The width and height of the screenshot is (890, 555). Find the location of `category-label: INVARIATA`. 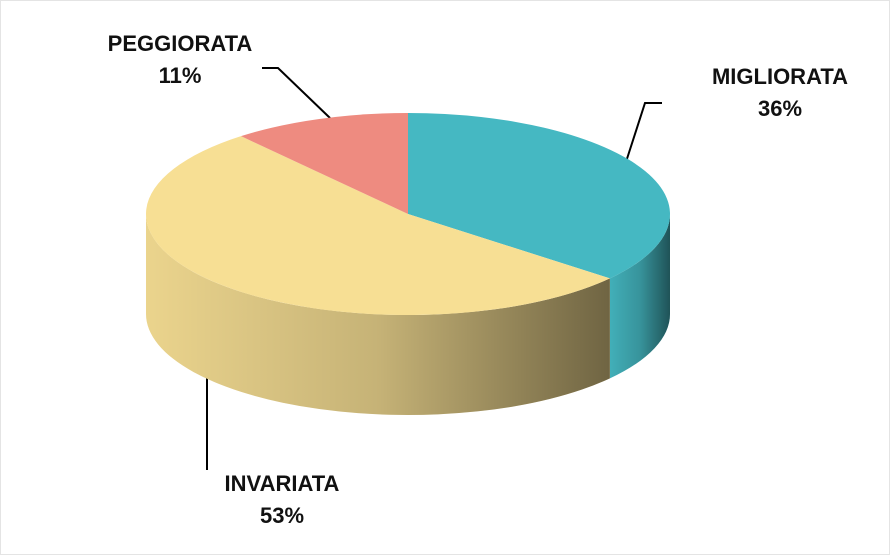

category-label: INVARIATA is located at coordinates (282, 483).